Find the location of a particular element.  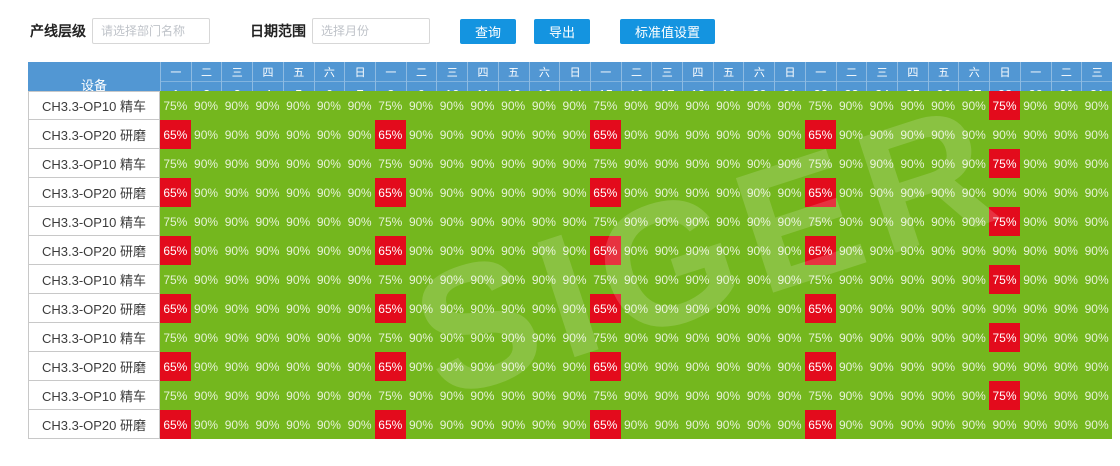

weekday-label: 五 is located at coordinates (513, 72).